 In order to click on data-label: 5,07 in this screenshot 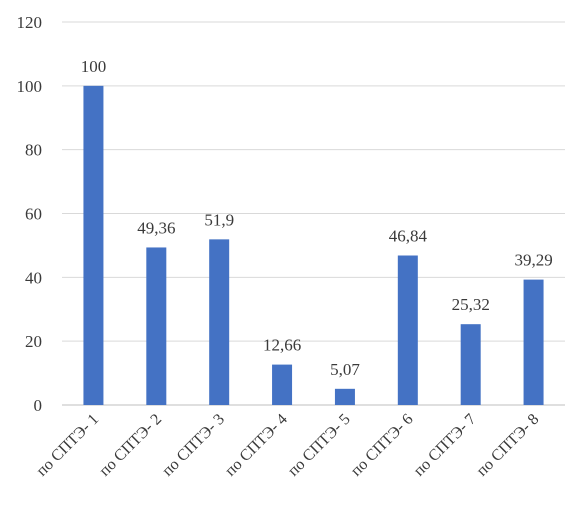, I will do `click(345, 369)`.